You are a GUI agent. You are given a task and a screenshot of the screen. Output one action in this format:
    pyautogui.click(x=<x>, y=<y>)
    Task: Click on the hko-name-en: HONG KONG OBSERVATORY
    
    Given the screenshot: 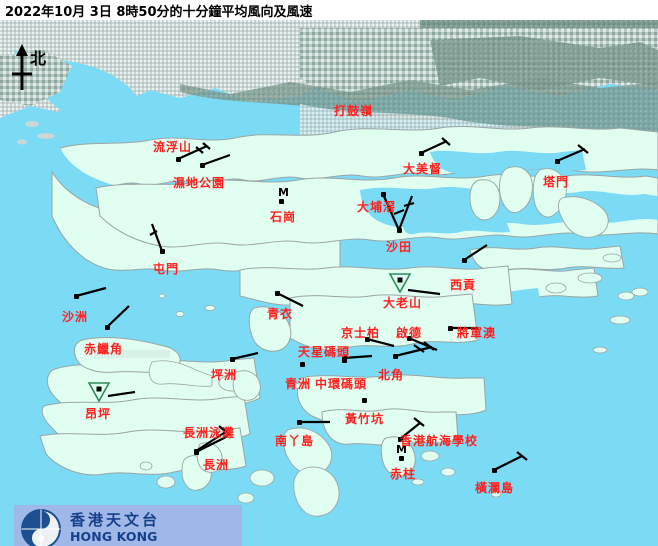 What is the action you would take?
    pyautogui.click(x=121, y=537)
    